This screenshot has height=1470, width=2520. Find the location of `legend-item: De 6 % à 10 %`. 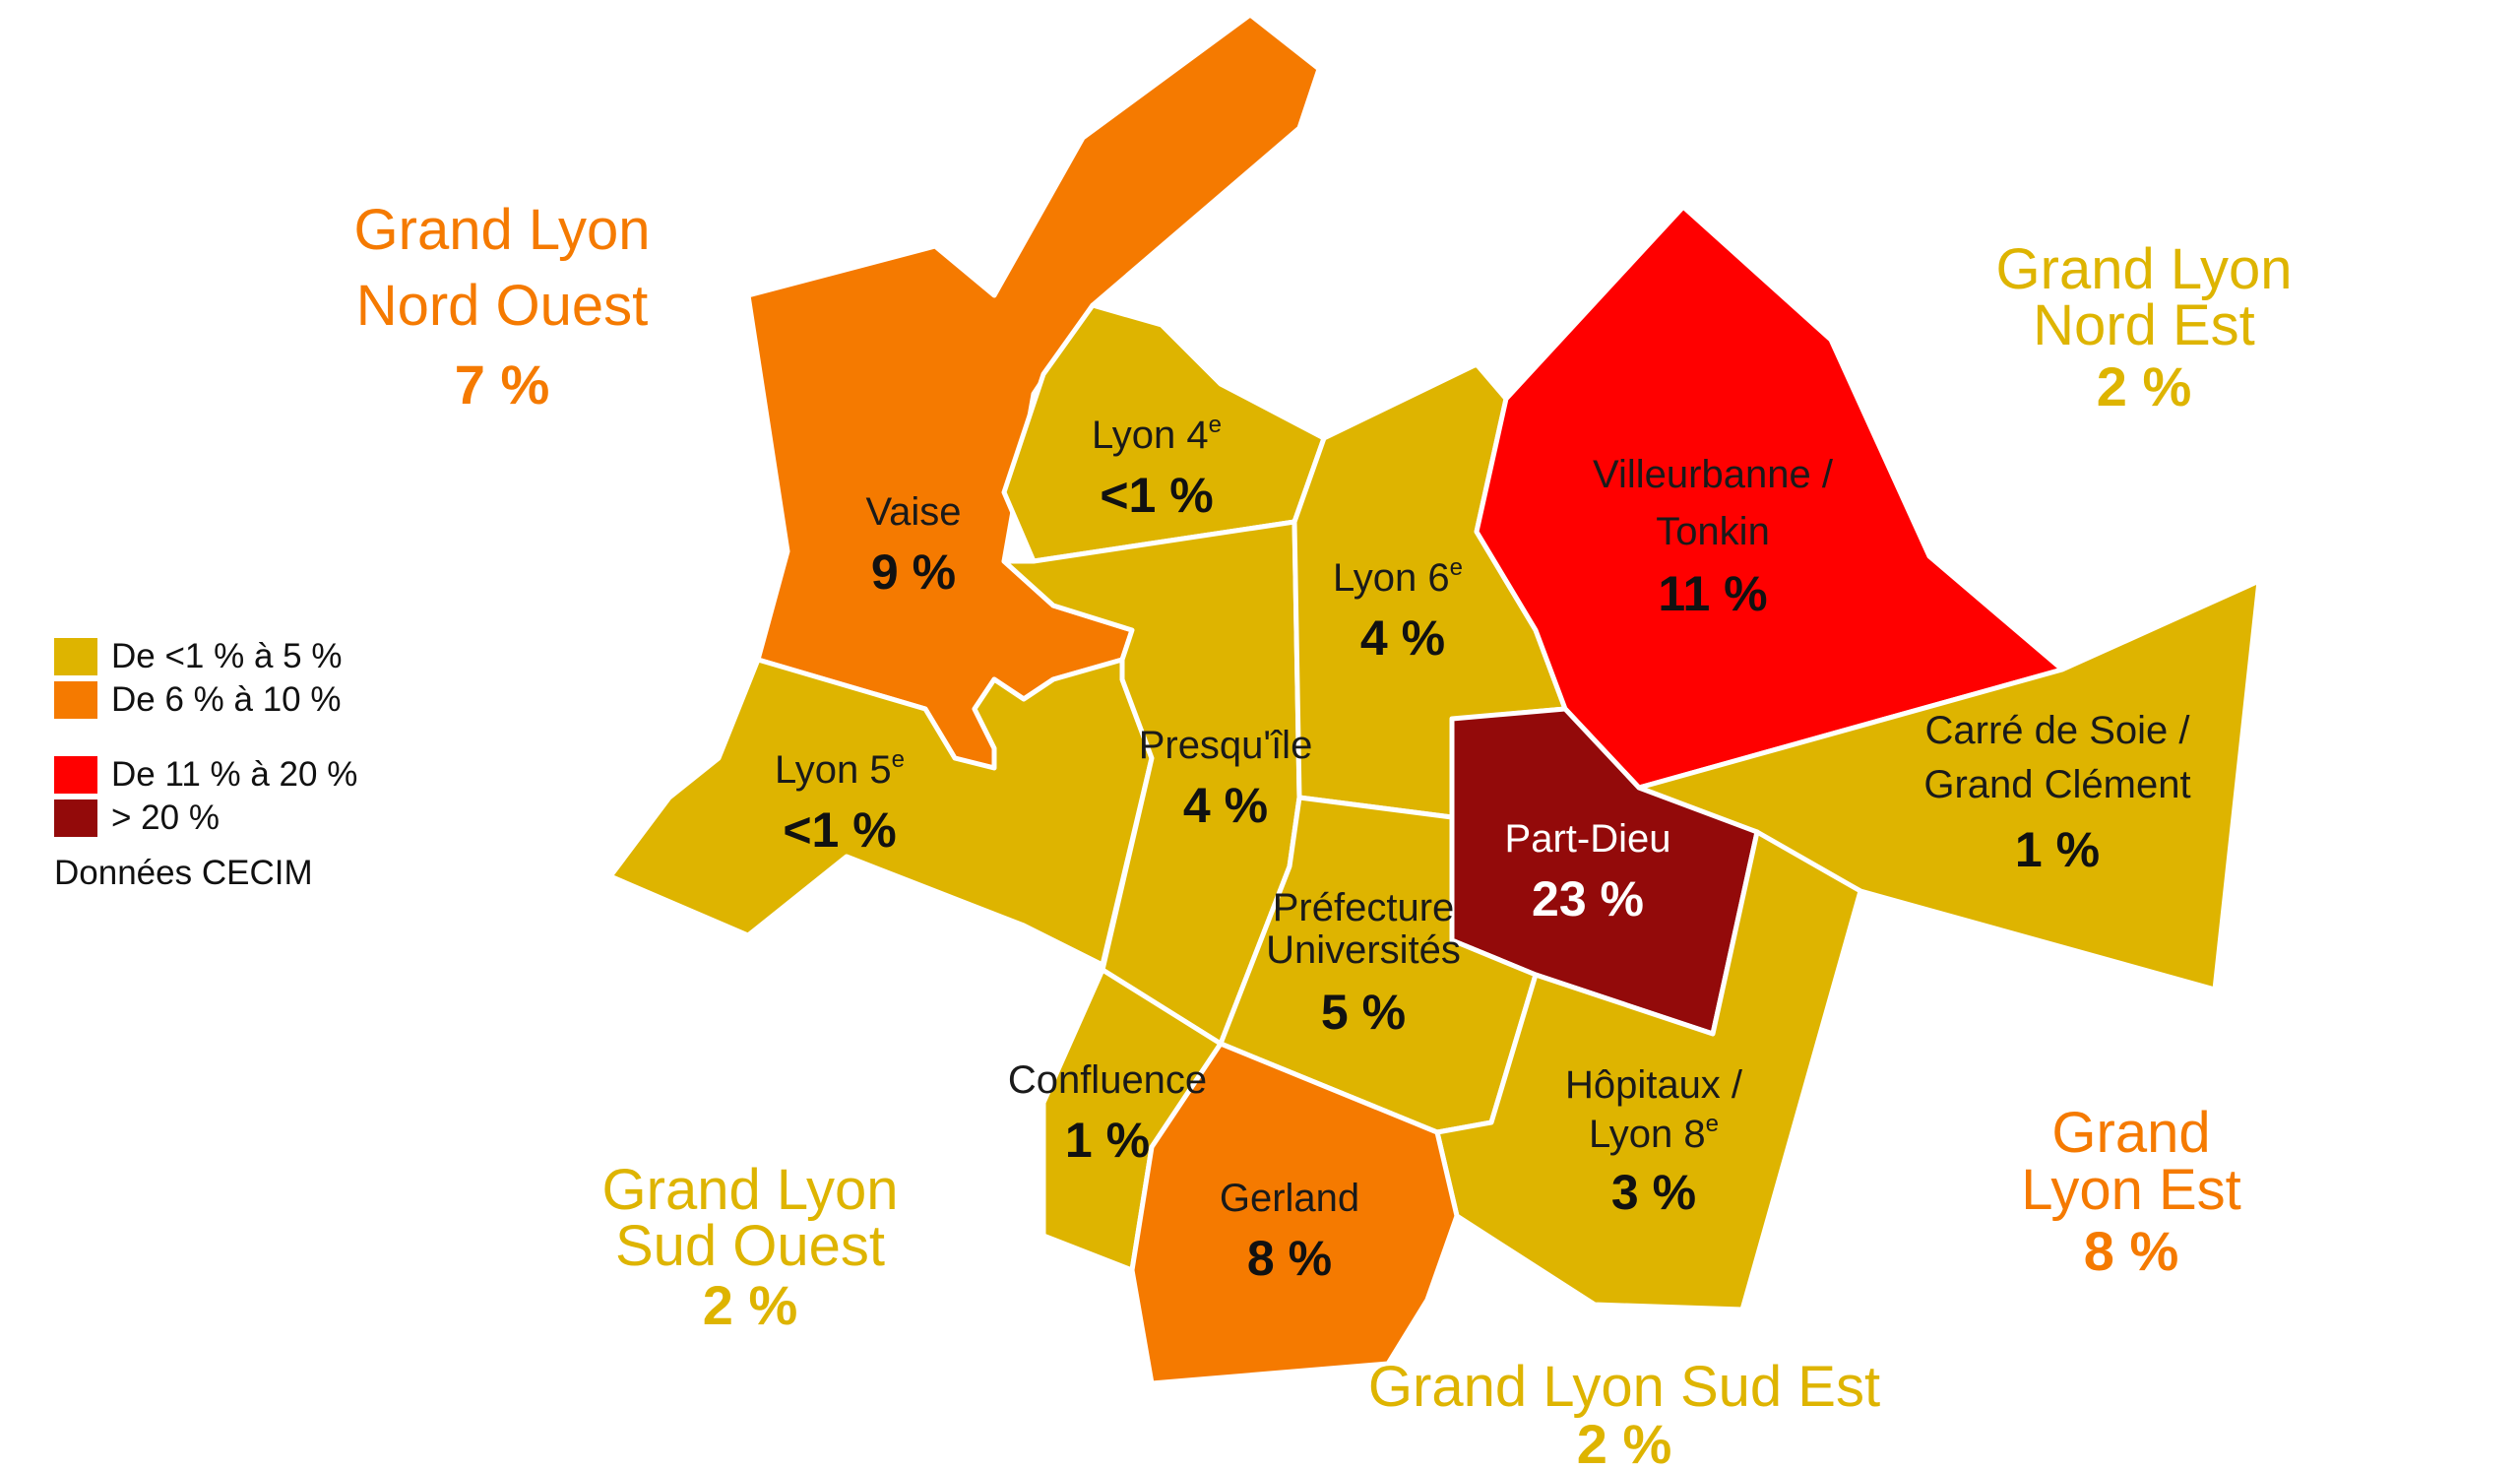

legend-item: De 6 % à 10 % is located at coordinates (205, 700).